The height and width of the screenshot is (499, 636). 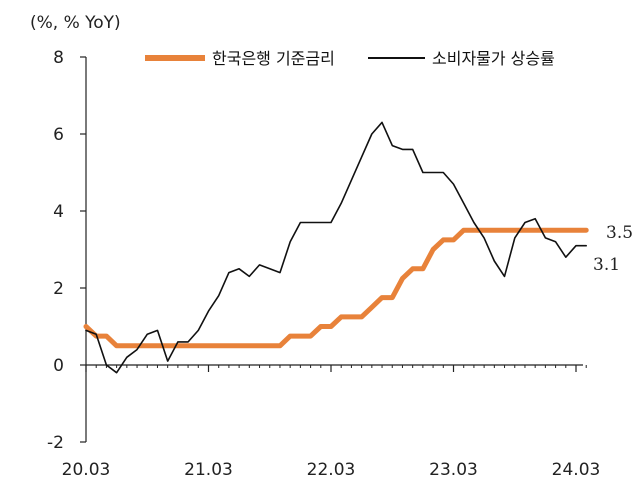 What do you see at coordinates (58, 366) in the screenshot?
I see `y-tick-label: 0` at bounding box center [58, 366].